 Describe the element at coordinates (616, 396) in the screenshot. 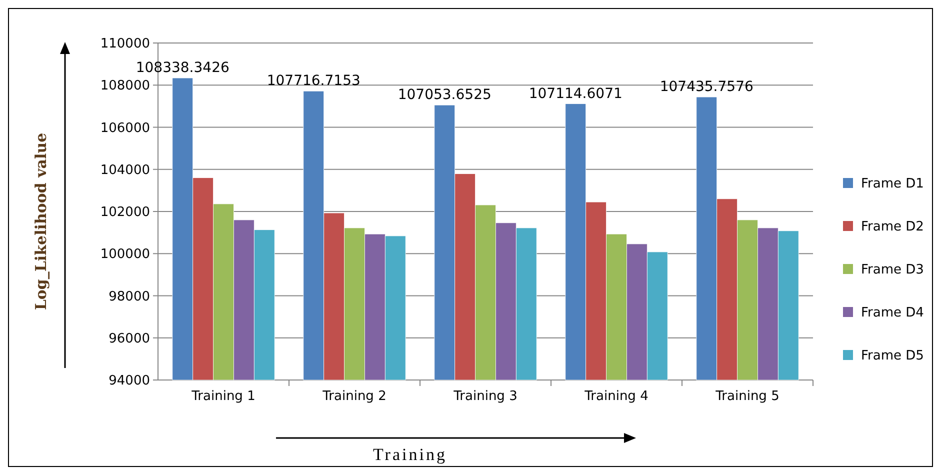

I see `x-tick-label: Training 4` at that location.